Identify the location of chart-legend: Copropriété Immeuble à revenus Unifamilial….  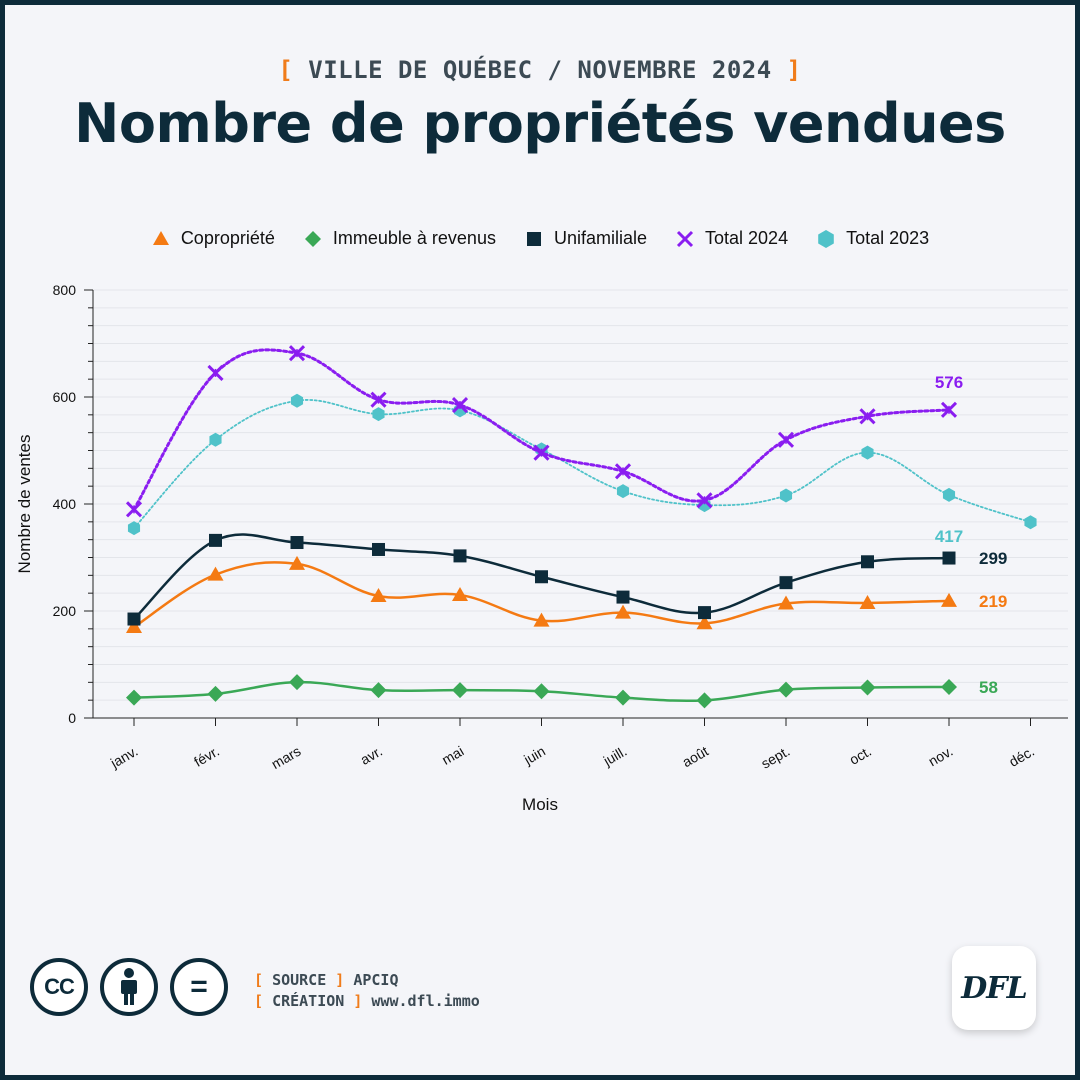
(540, 238).